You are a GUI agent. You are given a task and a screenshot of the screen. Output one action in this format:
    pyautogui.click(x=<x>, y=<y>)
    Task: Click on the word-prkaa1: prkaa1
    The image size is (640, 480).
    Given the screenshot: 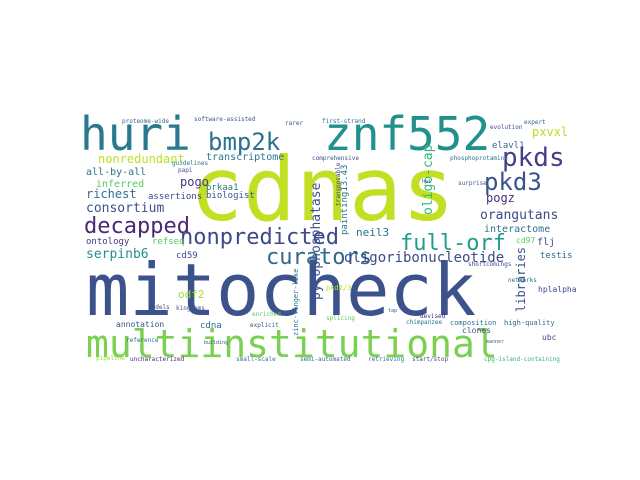 What is the action you would take?
    pyautogui.click(x=222, y=188)
    